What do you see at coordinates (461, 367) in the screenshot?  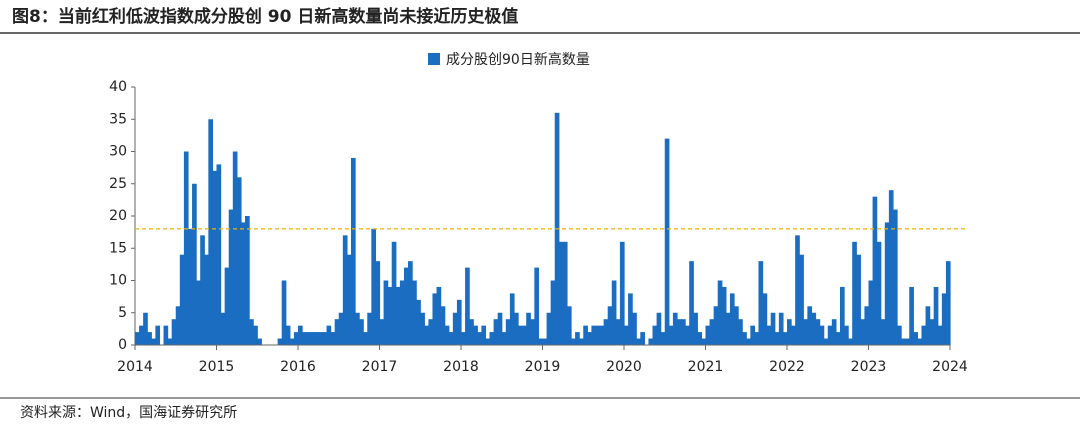 I see `x-tick-label: 2018` at bounding box center [461, 367].